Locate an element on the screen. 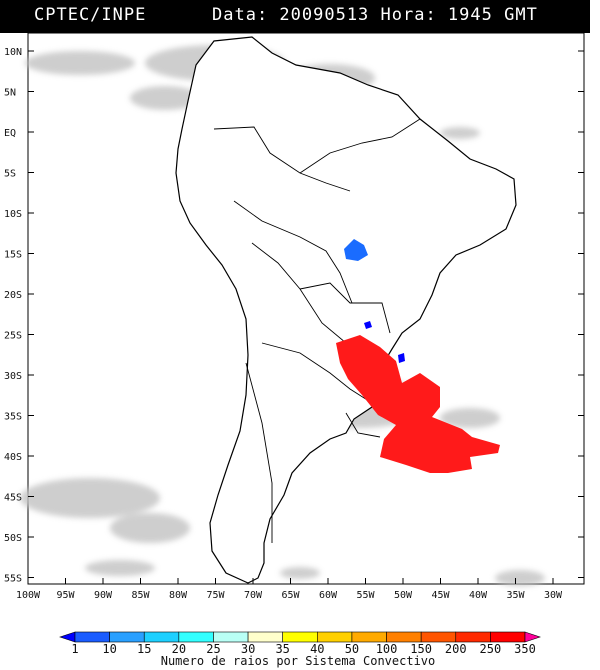 Image resolution: width=600 pixels, height=670 pixels. colorbar-label: 250 is located at coordinates (491, 649).